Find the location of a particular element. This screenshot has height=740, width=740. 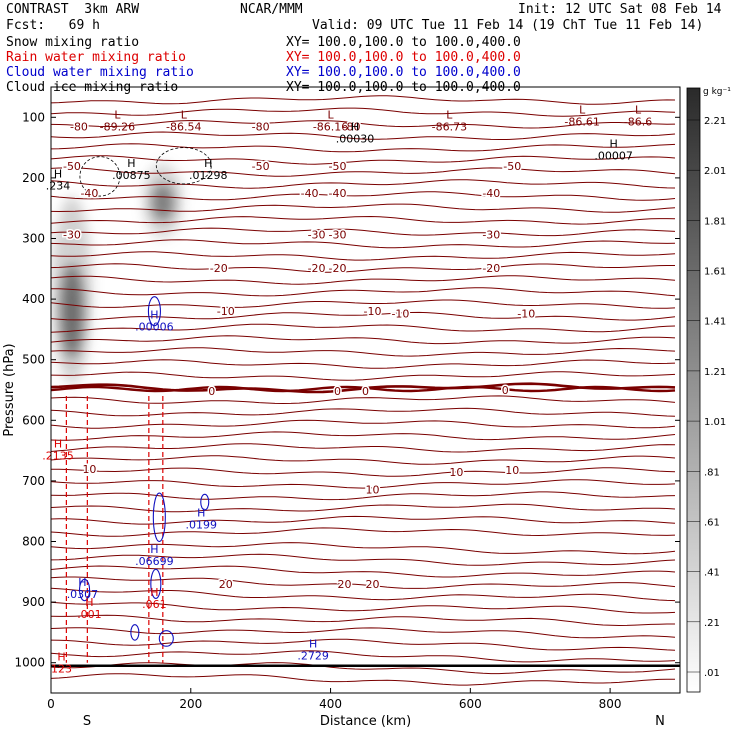

x-tick-label: 0 is located at coordinates (51, 704).